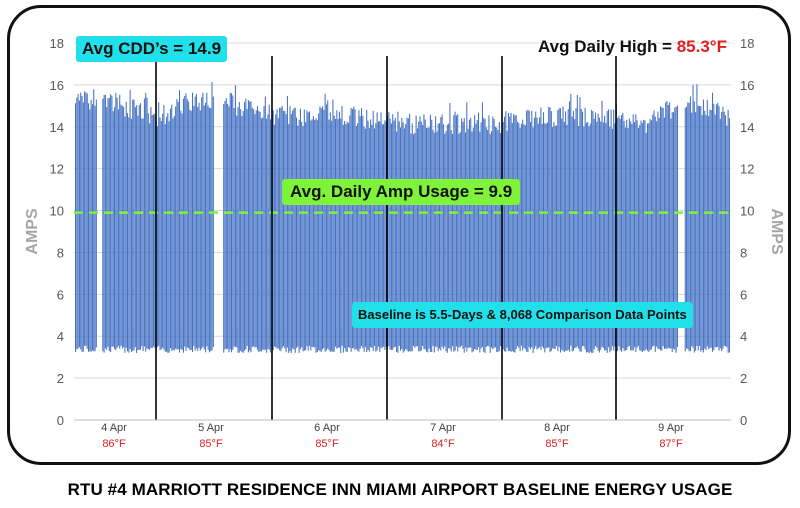 This screenshot has width=800, height=508. I want to click on x-tick-label: 8 Apr, so click(557, 428).